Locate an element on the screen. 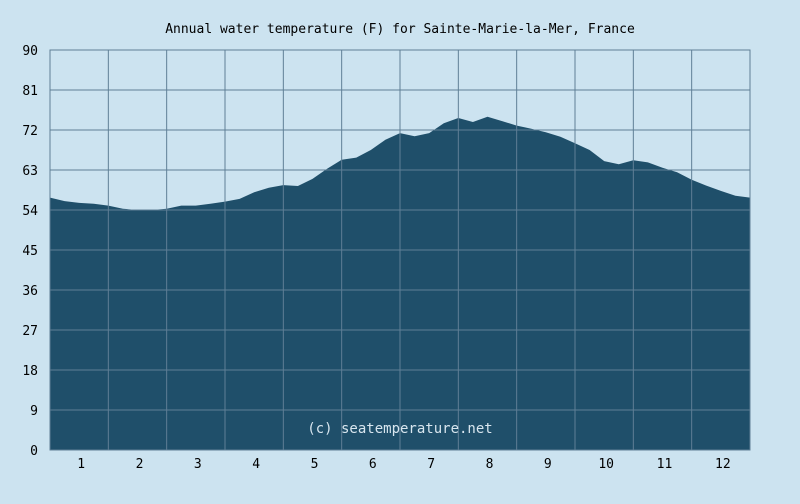  x-tick-label: 8 is located at coordinates (490, 464).